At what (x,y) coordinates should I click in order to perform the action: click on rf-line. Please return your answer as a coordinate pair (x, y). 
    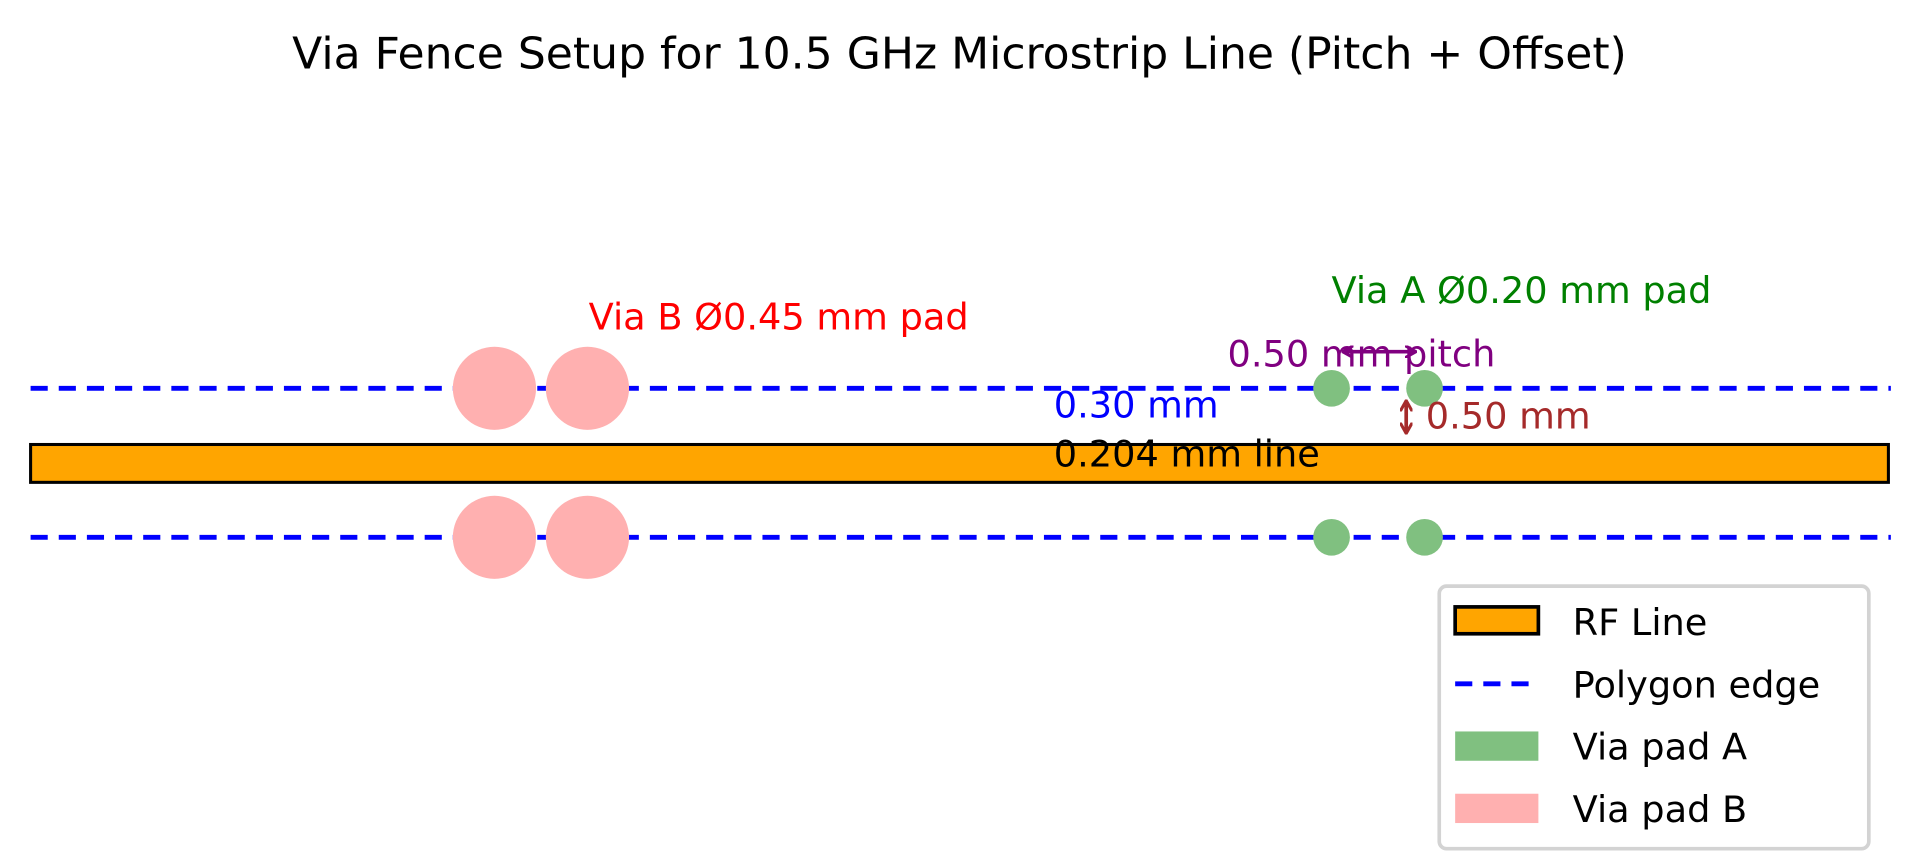
    Looking at the image, I should click on (959, 463).